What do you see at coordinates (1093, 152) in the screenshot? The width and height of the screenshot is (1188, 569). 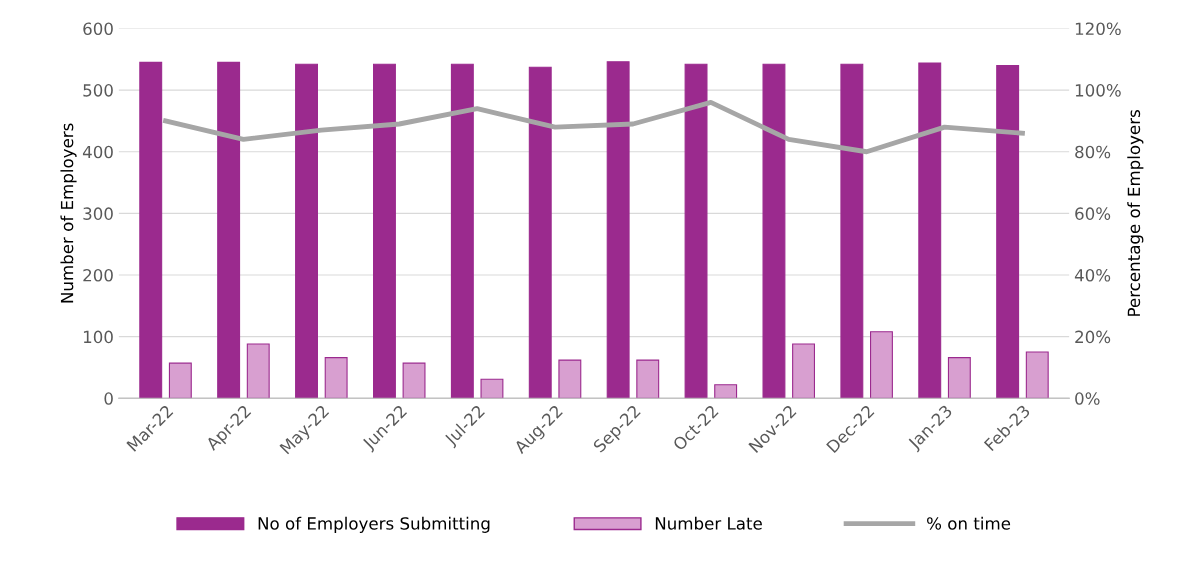 I see `y2-tick-label: 80%` at bounding box center [1093, 152].